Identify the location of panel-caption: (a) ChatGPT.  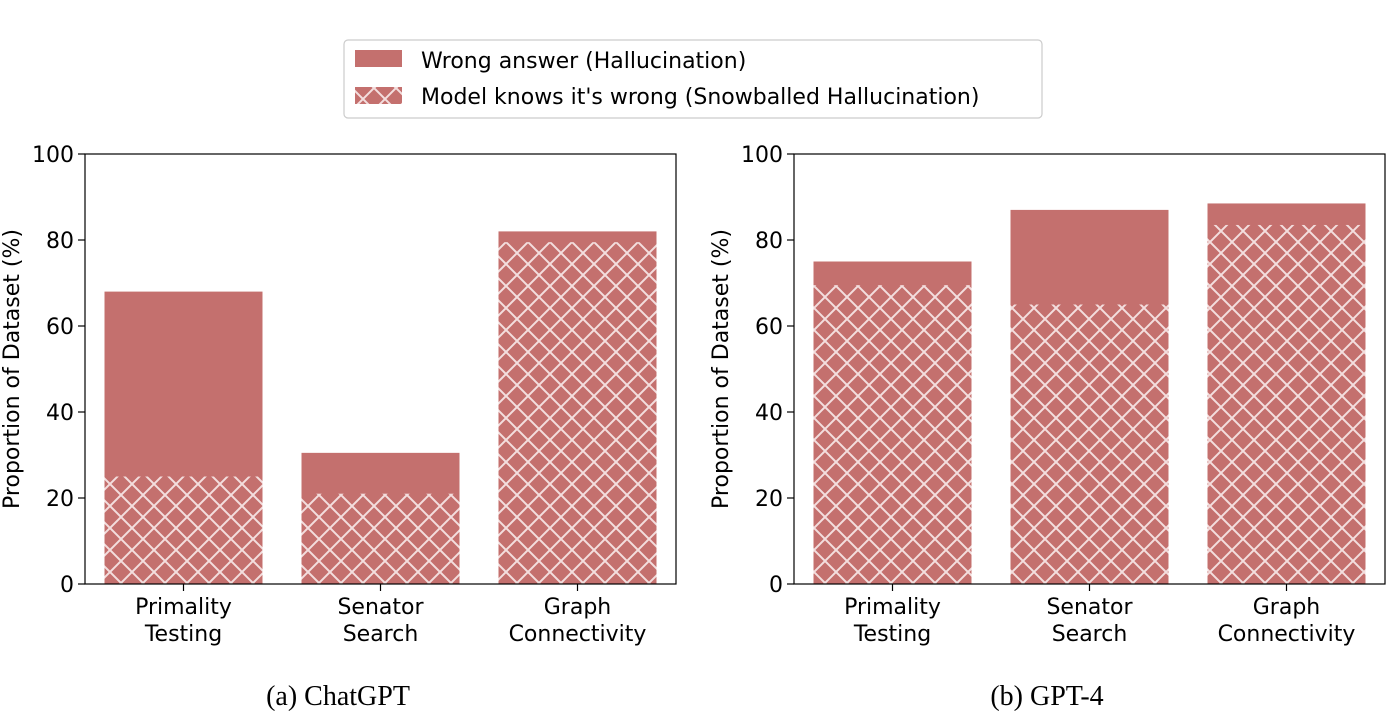
(338, 696).